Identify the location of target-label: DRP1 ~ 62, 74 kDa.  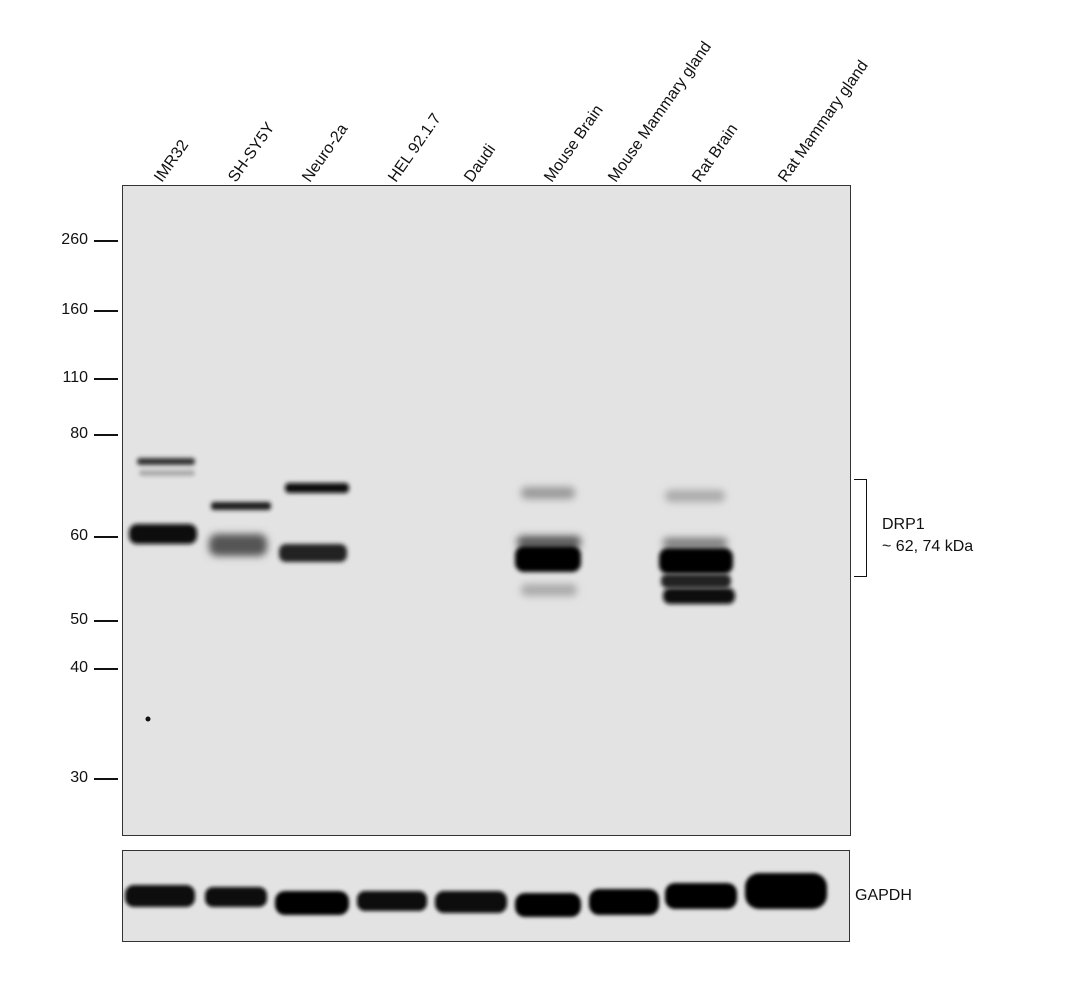
(927, 536).